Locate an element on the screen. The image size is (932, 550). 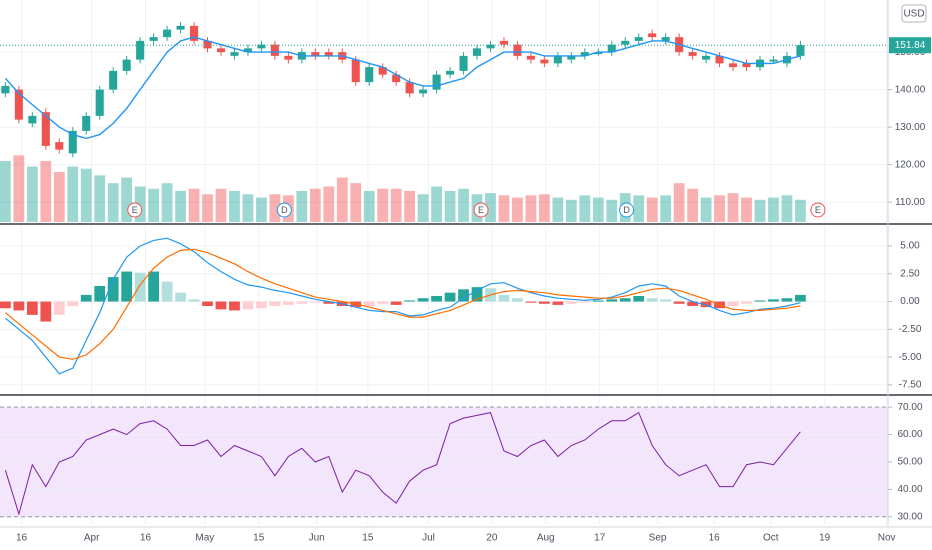
y-tick-label: 50.00 is located at coordinates (909, 462).